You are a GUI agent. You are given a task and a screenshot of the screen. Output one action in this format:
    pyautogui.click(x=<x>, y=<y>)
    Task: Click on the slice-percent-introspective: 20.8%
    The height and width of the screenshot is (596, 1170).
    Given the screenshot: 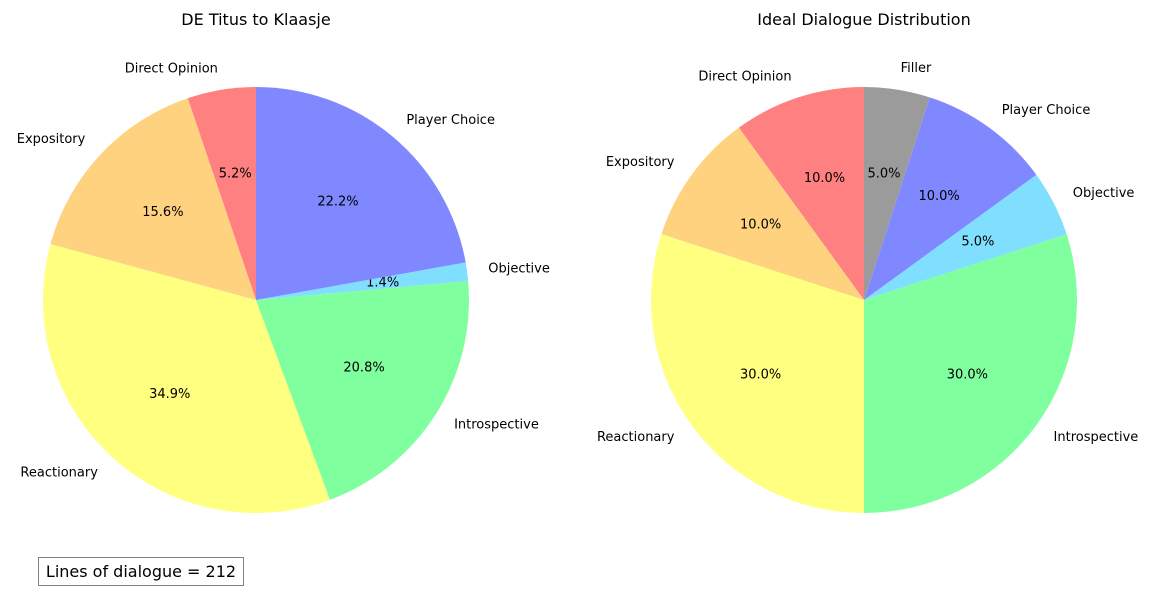 What is the action you would take?
    pyautogui.click(x=363, y=368)
    